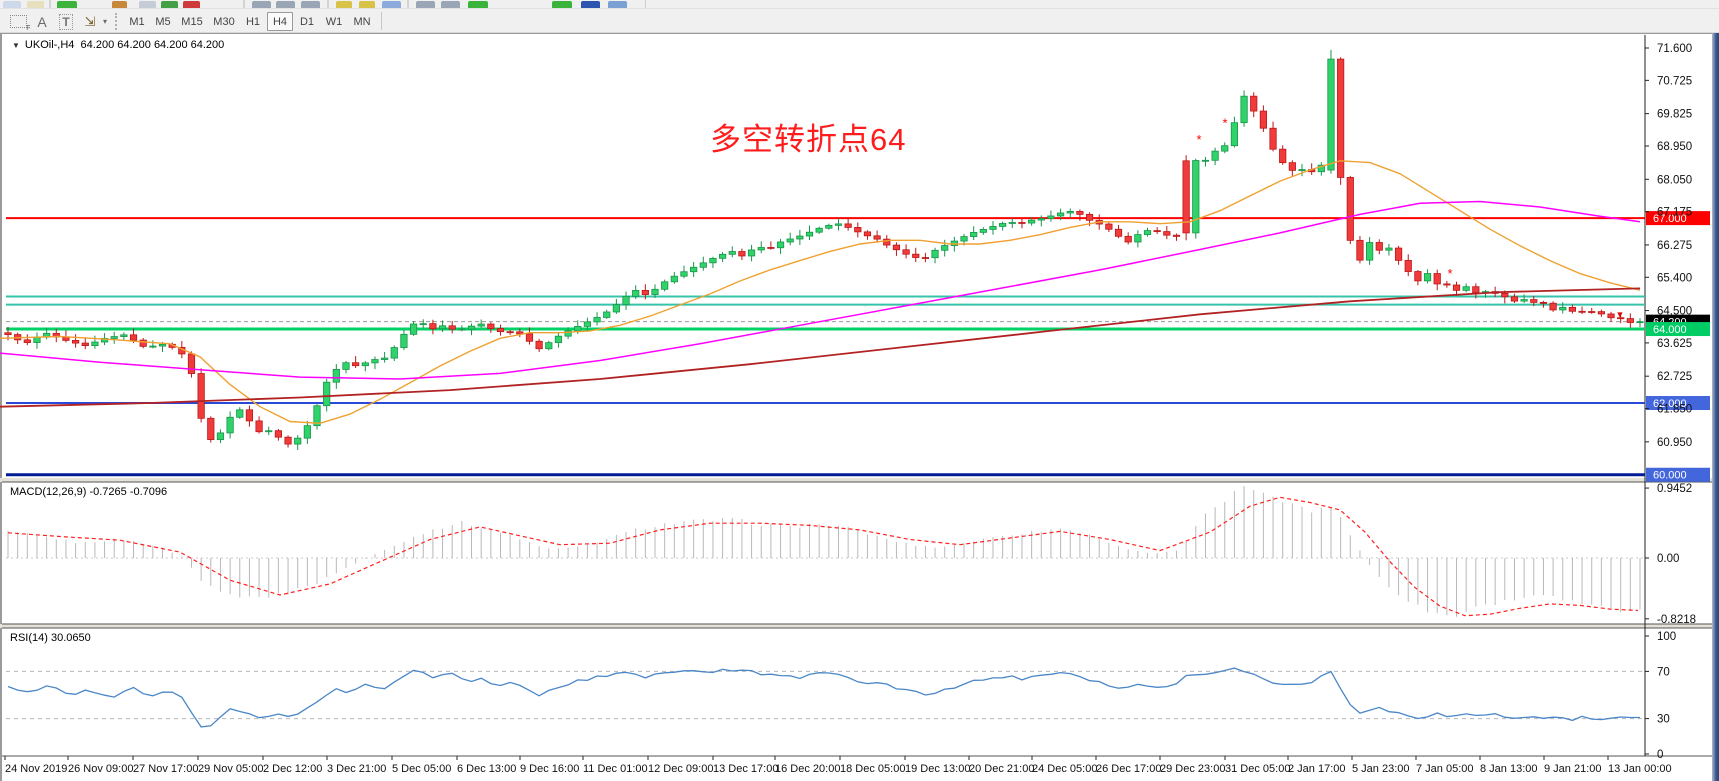 Image resolution: width=1719 pixels, height=781 pixels. Describe the element at coordinates (124, 45) in the screenshot. I see `chart-title-text: UKOil-,H4 64.200 64.200 64.200 64.200` at that location.